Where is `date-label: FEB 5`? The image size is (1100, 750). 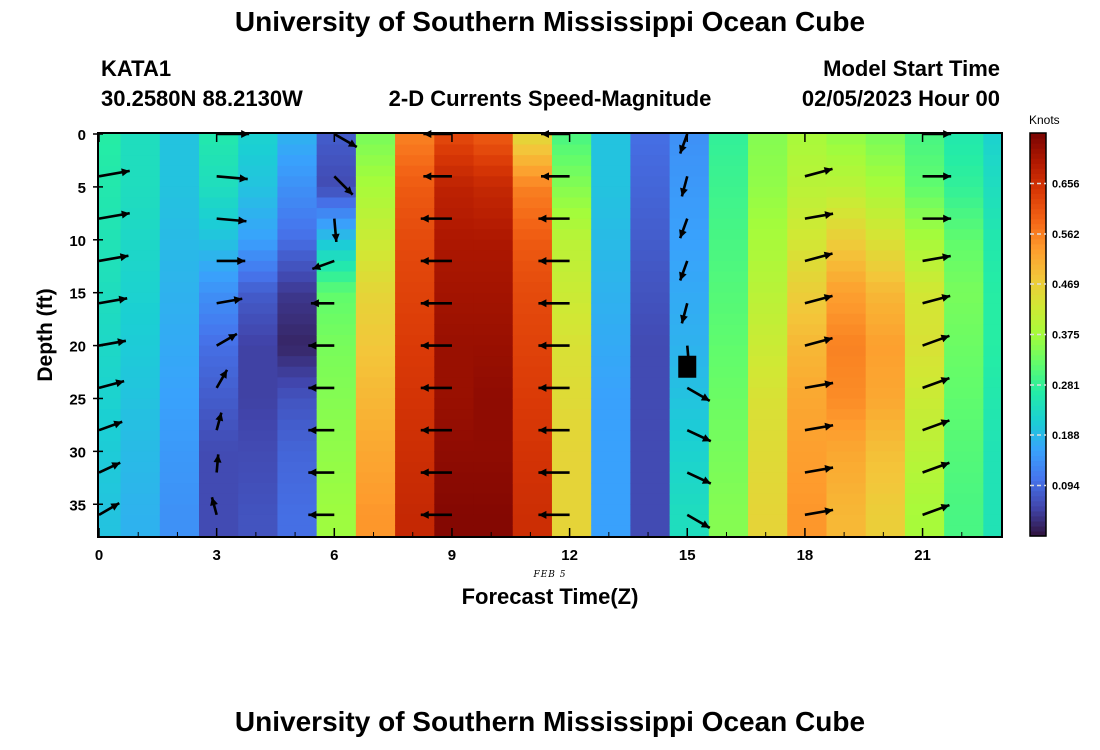 date-label: FEB 5 is located at coordinates (550, 575).